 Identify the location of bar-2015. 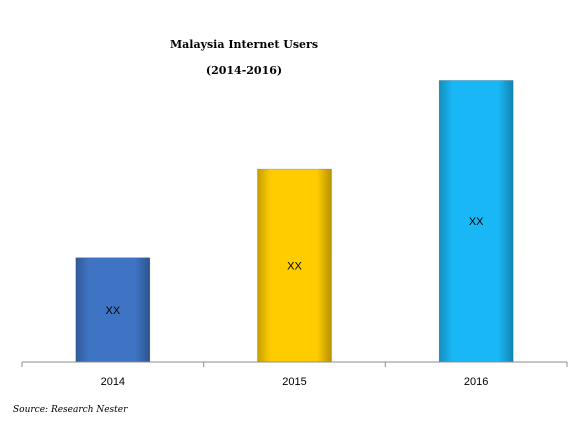
(294, 265).